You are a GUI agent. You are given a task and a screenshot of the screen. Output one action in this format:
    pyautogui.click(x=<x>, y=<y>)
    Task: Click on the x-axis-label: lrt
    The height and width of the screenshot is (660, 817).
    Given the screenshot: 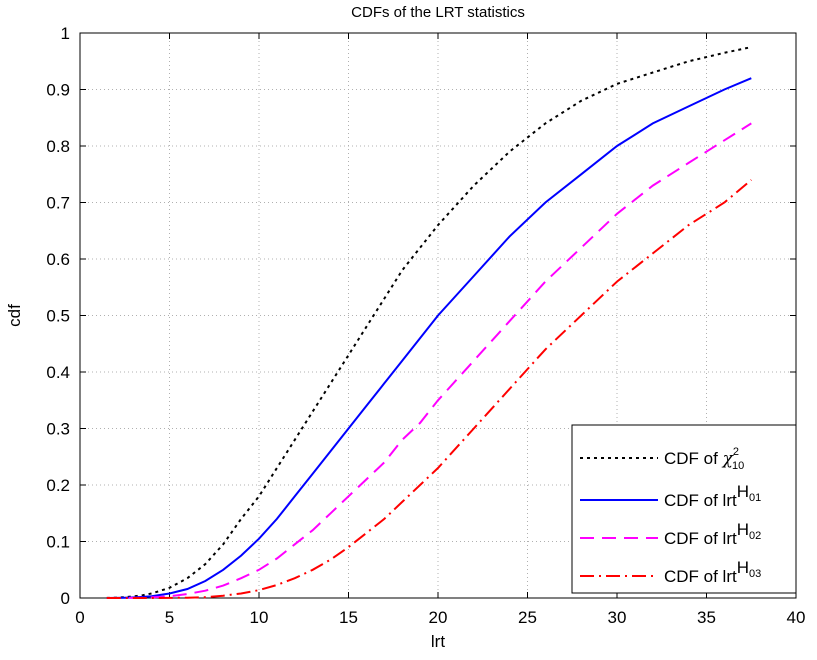 What is the action you would take?
    pyautogui.click(x=438, y=641)
    